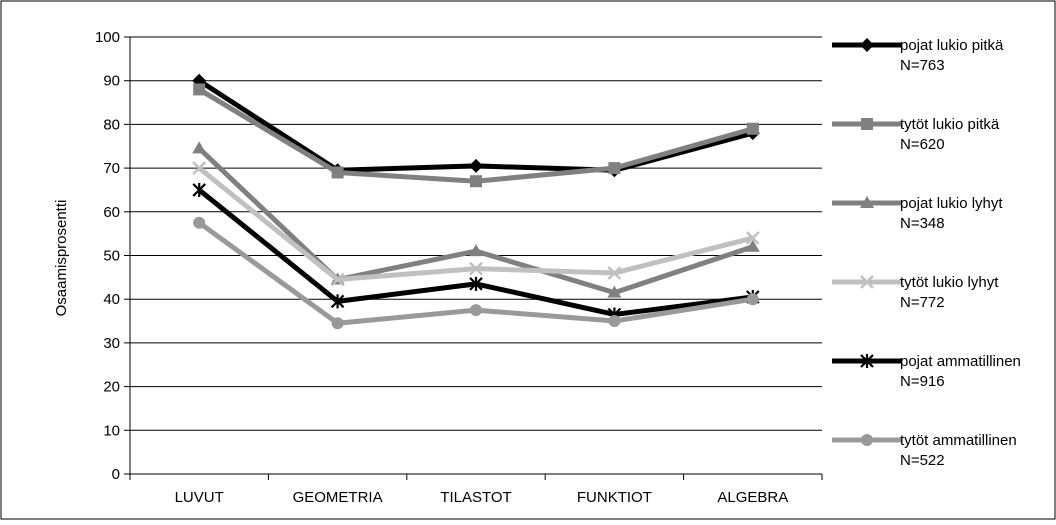 The width and height of the screenshot is (1056, 525). What do you see at coordinates (111, 256) in the screenshot?
I see `y-tick-label: 50` at bounding box center [111, 256].